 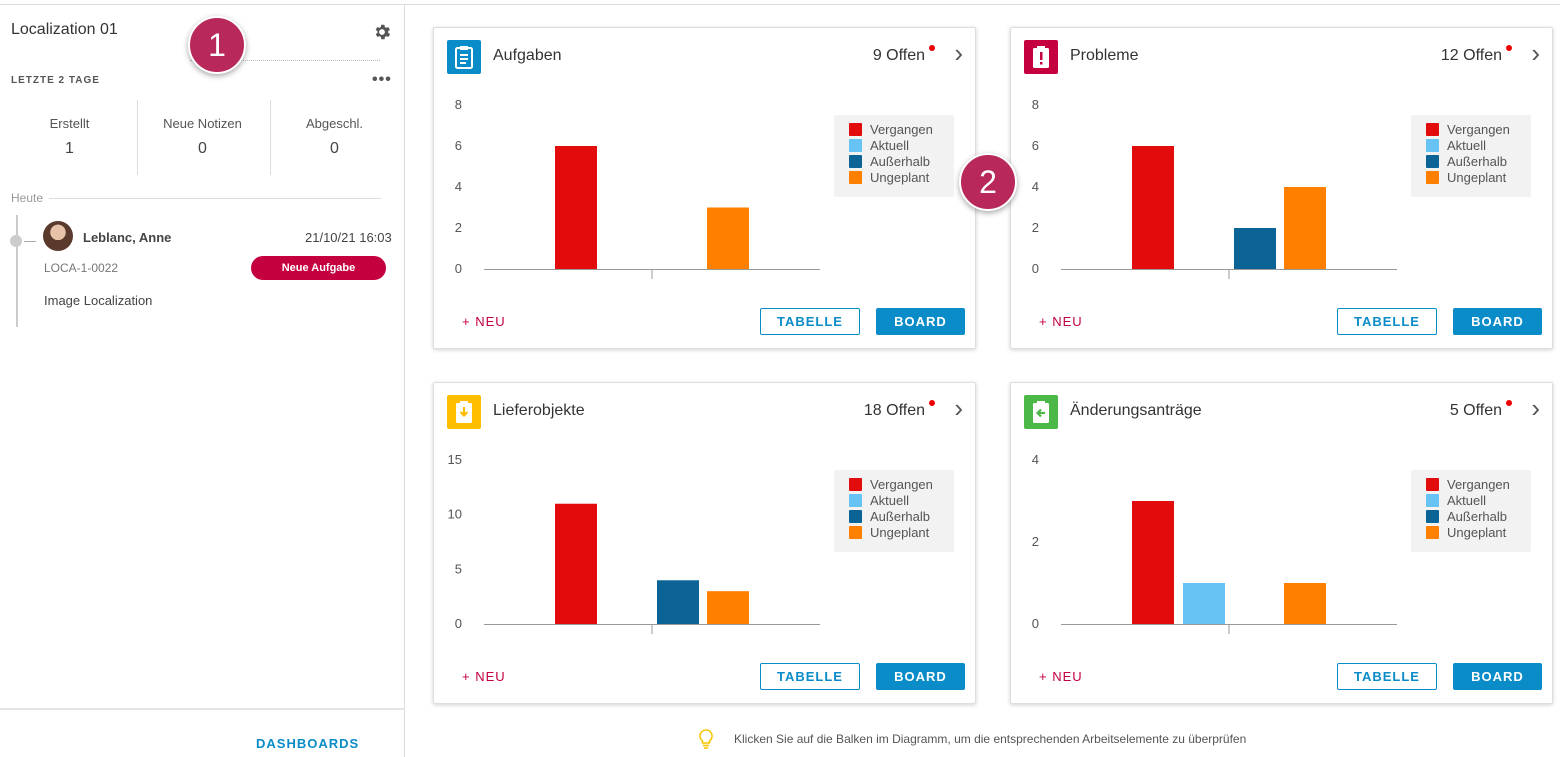 I want to click on stat-completed: Abgeschl. 0, so click(x=334, y=137).